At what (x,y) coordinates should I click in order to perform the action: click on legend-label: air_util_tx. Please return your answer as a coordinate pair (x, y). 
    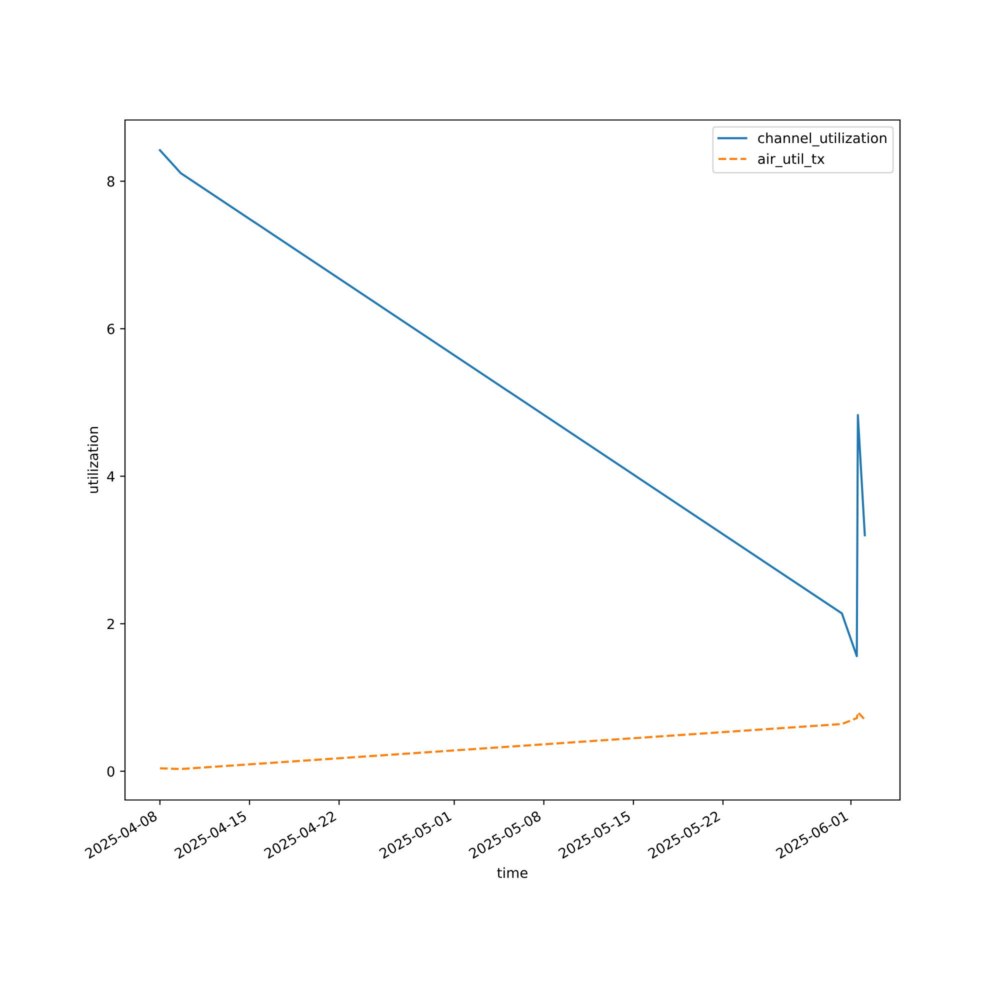
    Looking at the image, I should click on (791, 160).